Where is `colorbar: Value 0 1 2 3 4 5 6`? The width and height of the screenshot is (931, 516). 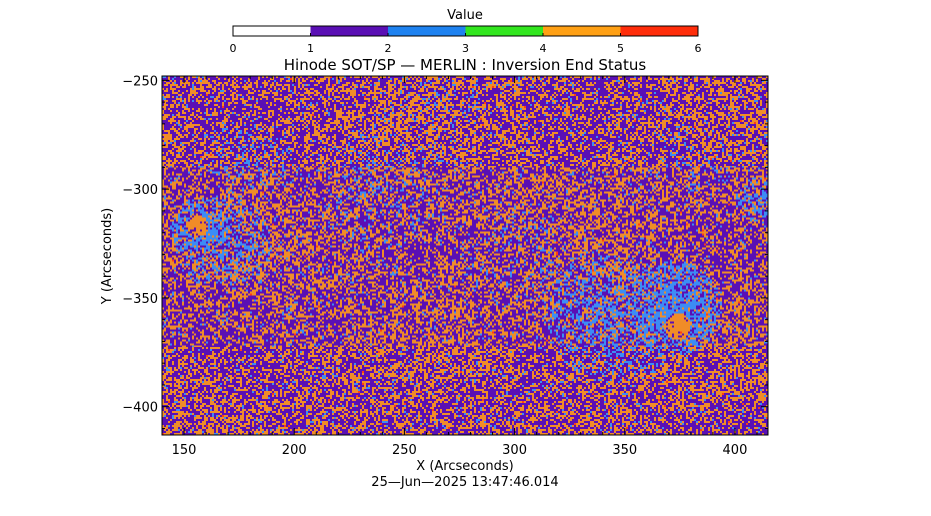 colorbar: Value 0 1 2 3 4 5 6 is located at coordinates (466, 31).